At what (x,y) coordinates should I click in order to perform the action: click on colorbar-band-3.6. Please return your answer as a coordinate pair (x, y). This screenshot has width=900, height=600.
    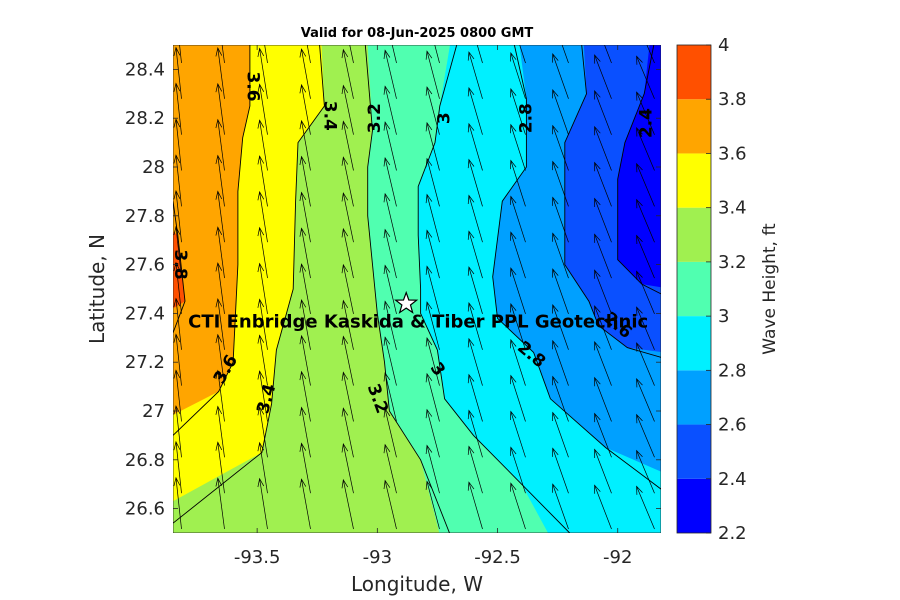
    Looking at the image, I should click on (694, 126).